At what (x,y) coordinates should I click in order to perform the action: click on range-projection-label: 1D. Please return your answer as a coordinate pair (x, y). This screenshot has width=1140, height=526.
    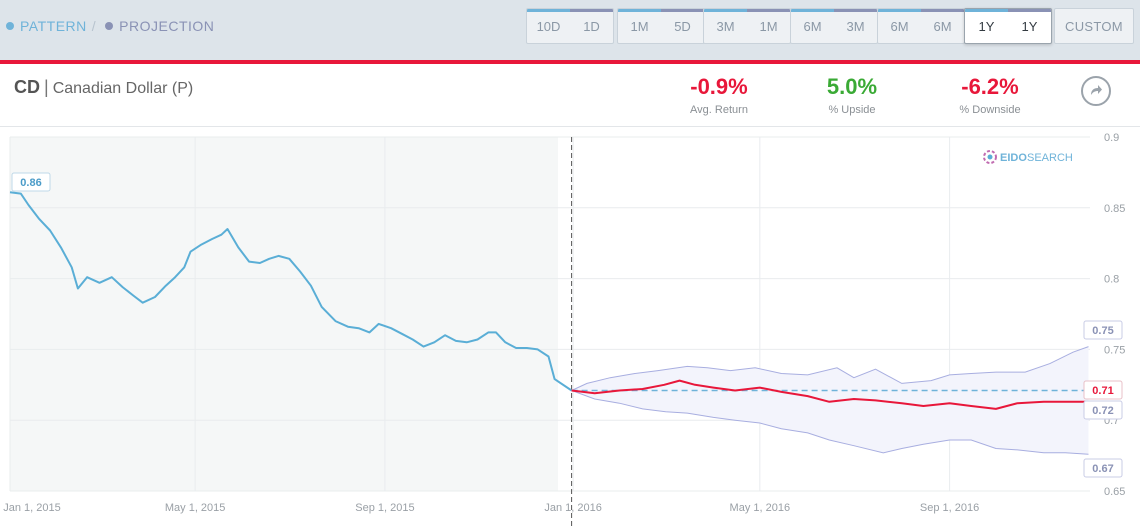
    Looking at the image, I should click on (591, 26).